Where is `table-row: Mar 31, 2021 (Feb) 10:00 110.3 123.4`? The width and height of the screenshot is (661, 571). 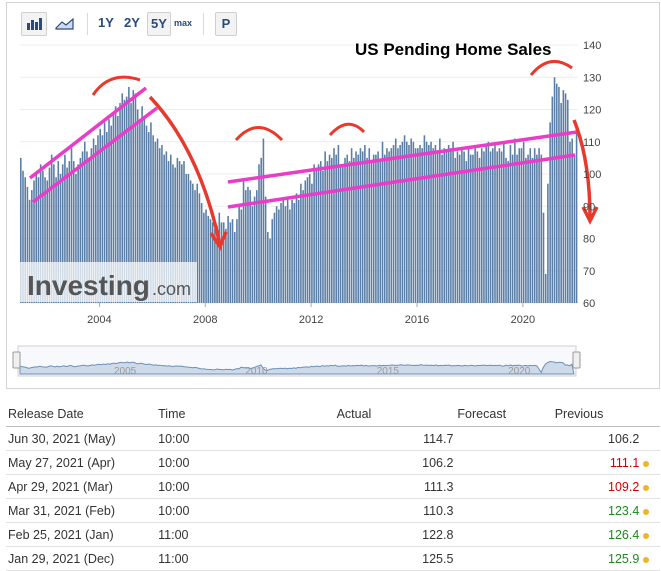 table-row: Mar 31, 2021 (Feb) 10:00 110.3 123.4 is located at coordinates (333, 510).